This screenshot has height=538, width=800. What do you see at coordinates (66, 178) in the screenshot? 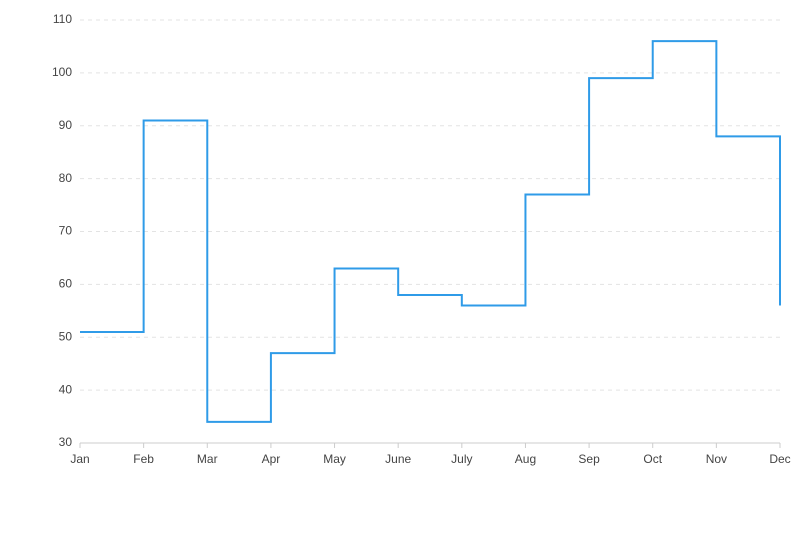
I see `y-tick-label: 80` at bounding box center [66, 178].